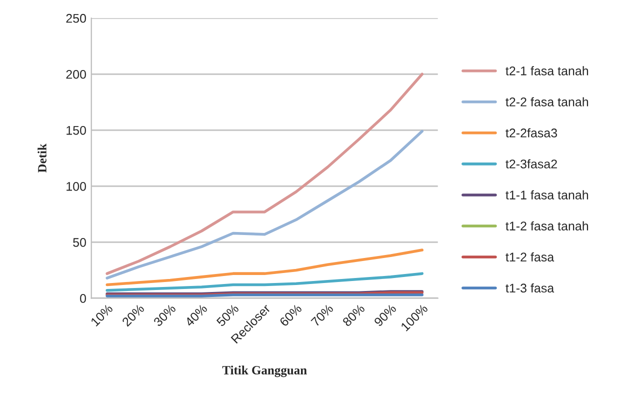 The height and width of the screenshot is (403, 630). I want to click on y-tick-label: 150, so click(76, 130).